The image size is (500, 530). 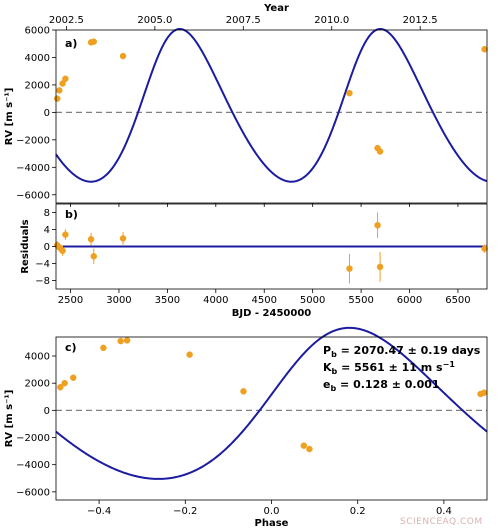 I want to click on top-axis-title: Year, so click(x=276, y=8).